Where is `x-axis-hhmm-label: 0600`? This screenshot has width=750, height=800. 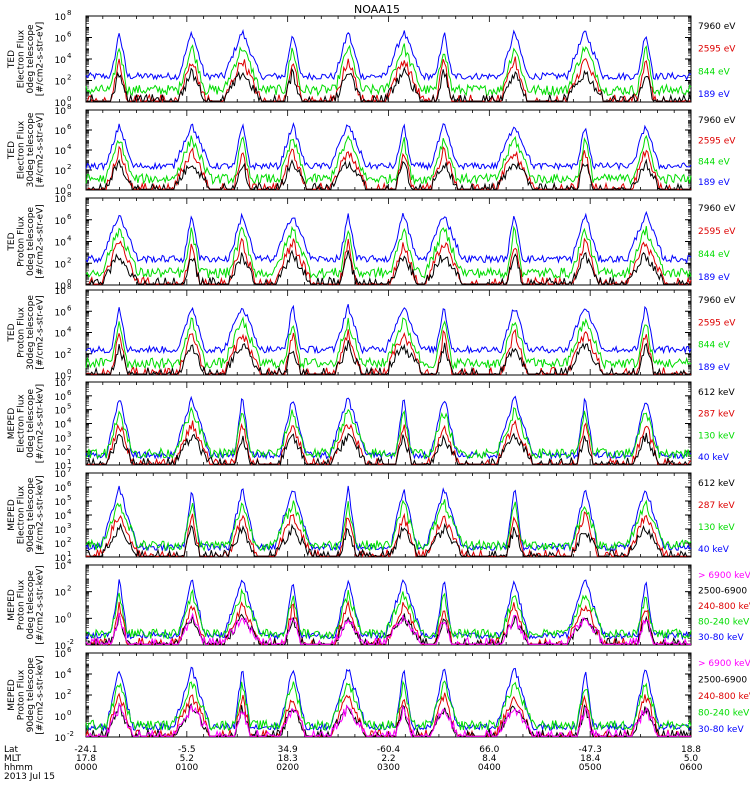 x-axis-hhmm-label: 0600 is located at coordinates (691, 768).